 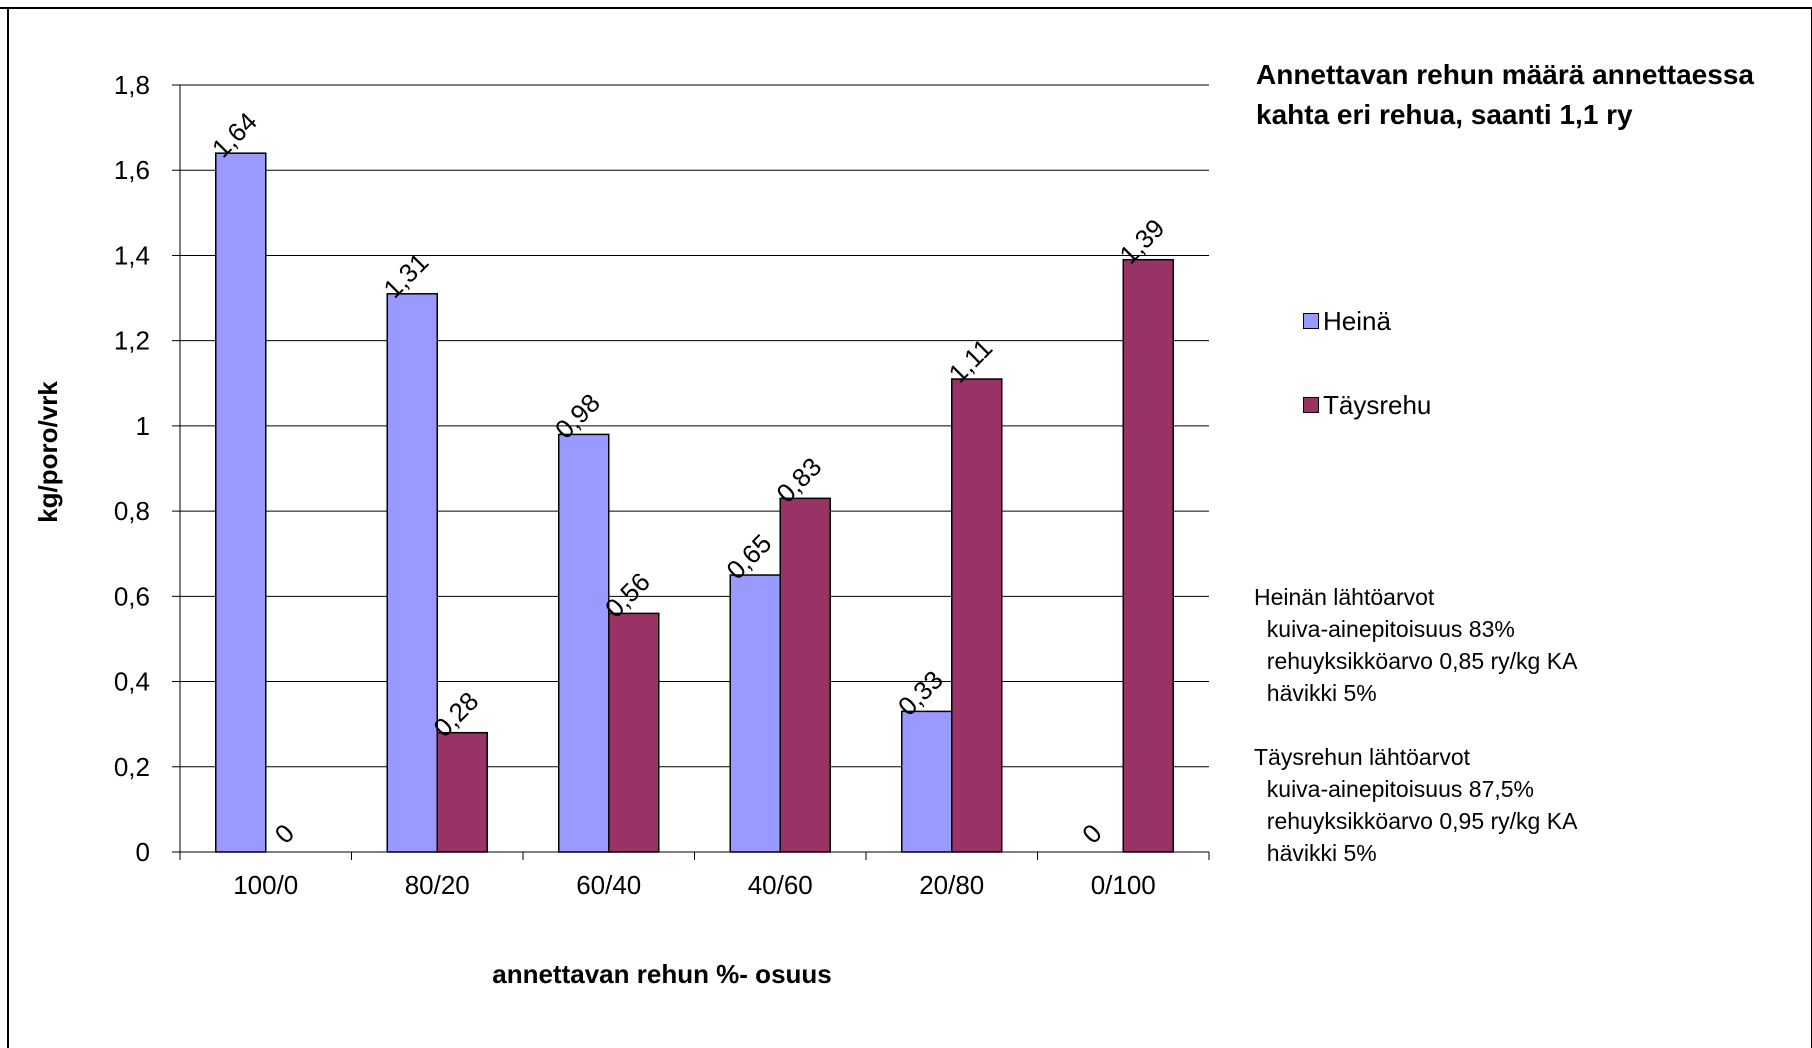 I want to click on annotation-line: rehuyksikköarvo 0,85 ry/kg KA, so click(x=1416, y=661).